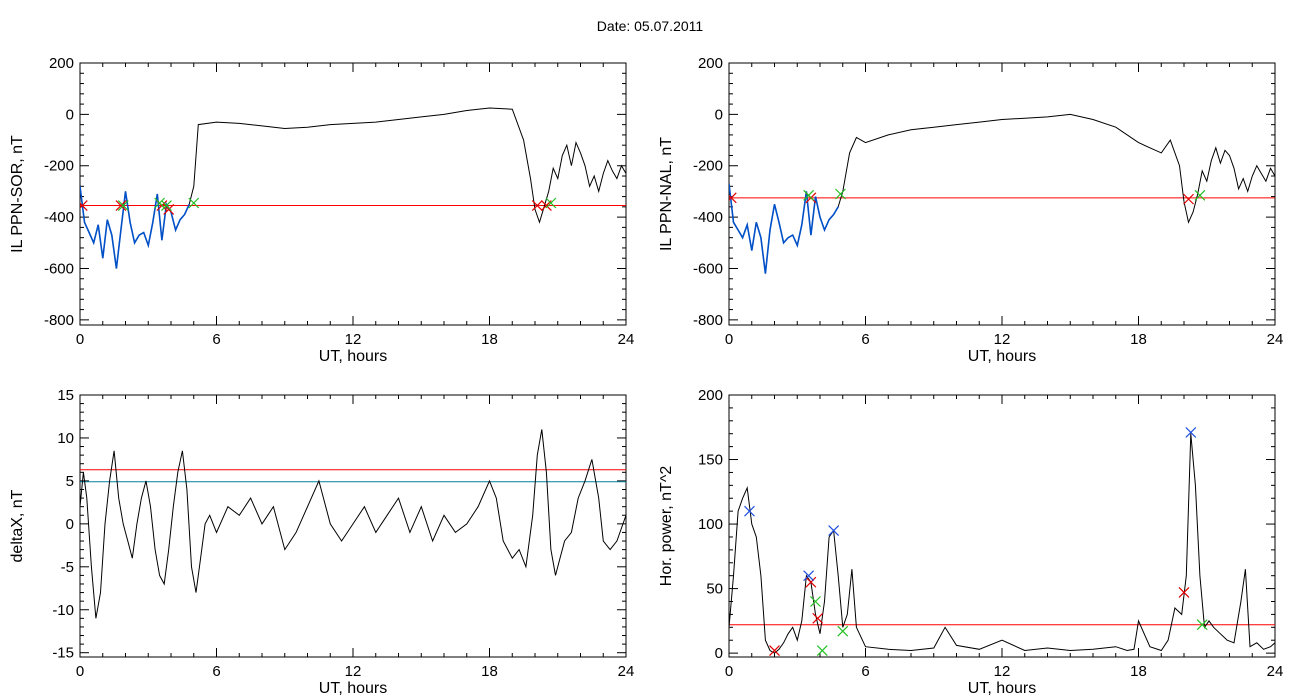 This screenshot has height=700, width=1300. Describe the element at coordinates (65, 395) in the screenshot. I see `y-tick-label: 15` at that location.